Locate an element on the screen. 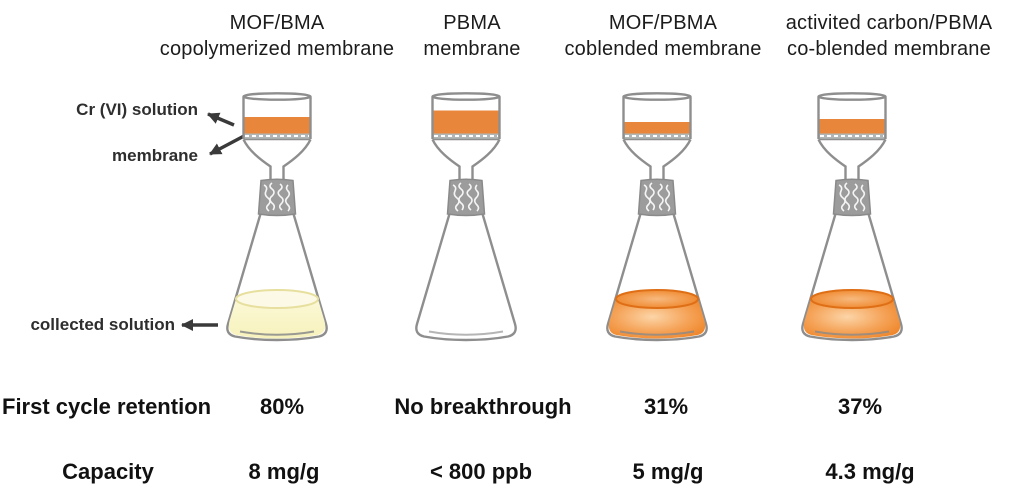 The width and height of the screenshot is (1015, 502). retention-value-ac-pbma: 37% is located at coordinates (860, 406).